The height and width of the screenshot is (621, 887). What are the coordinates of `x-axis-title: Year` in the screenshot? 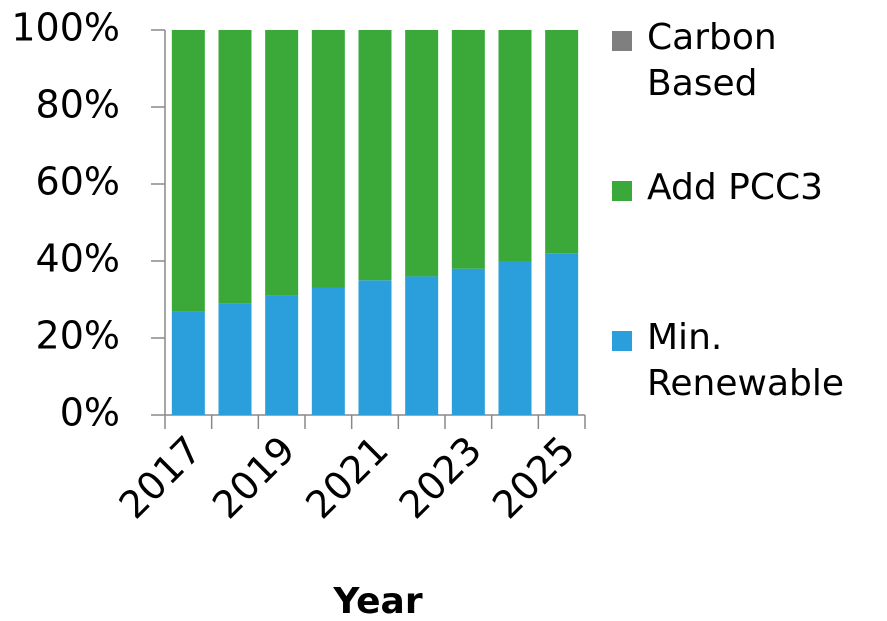 It's located at (377, 601).